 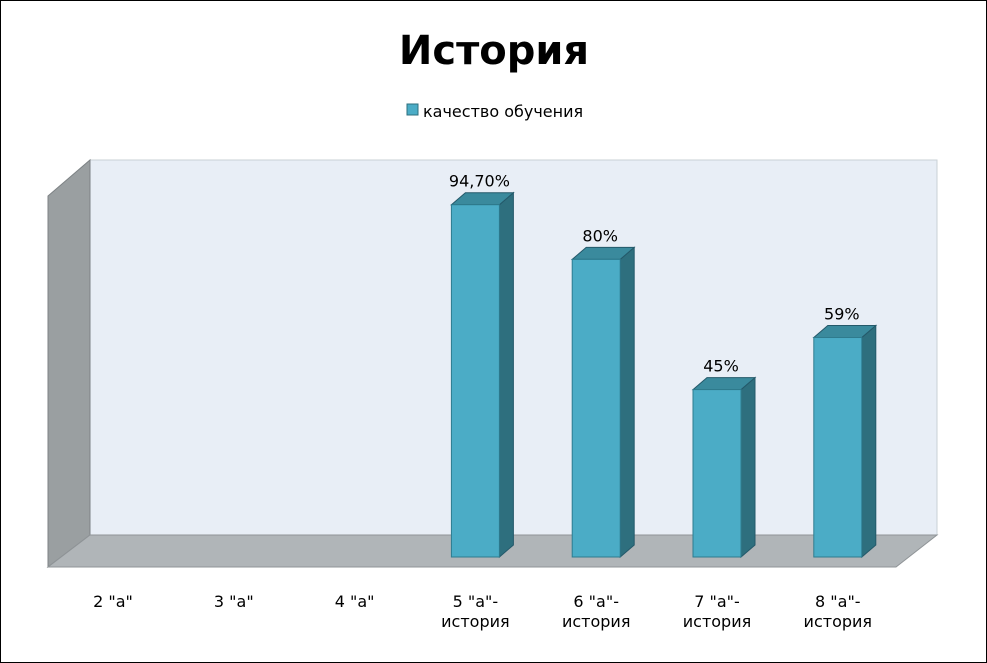 I want to click on legend: качество обучения, so click(x=494, y=111).